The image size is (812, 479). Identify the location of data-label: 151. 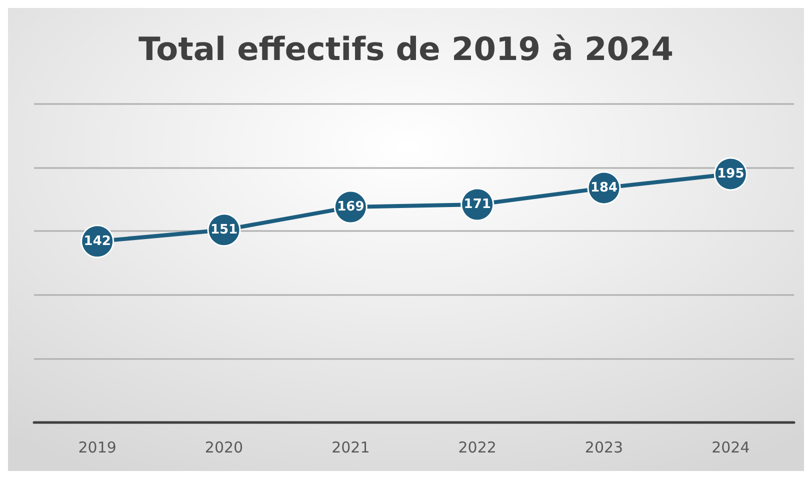
(224, 230).